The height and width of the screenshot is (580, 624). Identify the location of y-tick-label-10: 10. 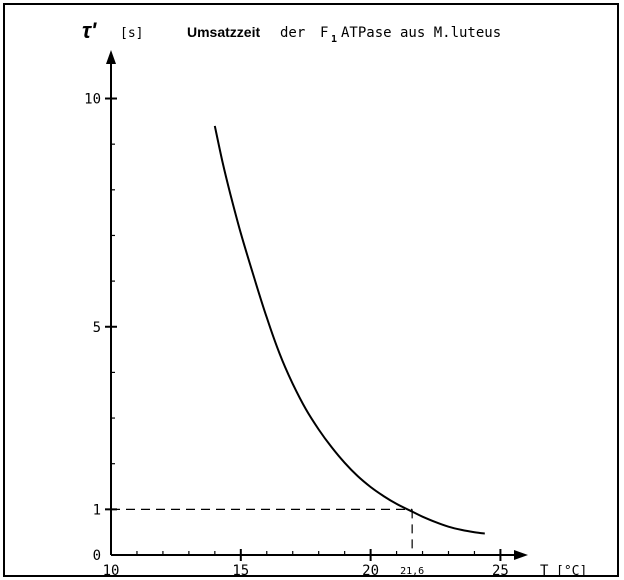
(92, 100).